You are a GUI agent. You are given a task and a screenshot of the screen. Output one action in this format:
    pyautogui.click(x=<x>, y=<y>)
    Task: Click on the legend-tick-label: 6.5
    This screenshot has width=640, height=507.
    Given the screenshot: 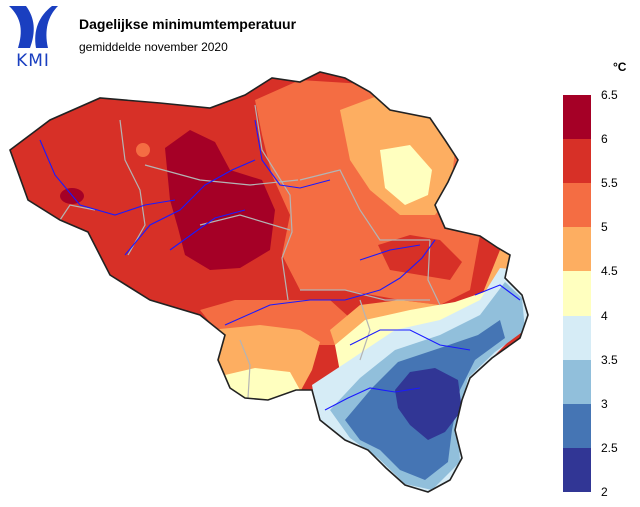 What is the action you would take?
    pyautogui.click(x=609, y=95)
    